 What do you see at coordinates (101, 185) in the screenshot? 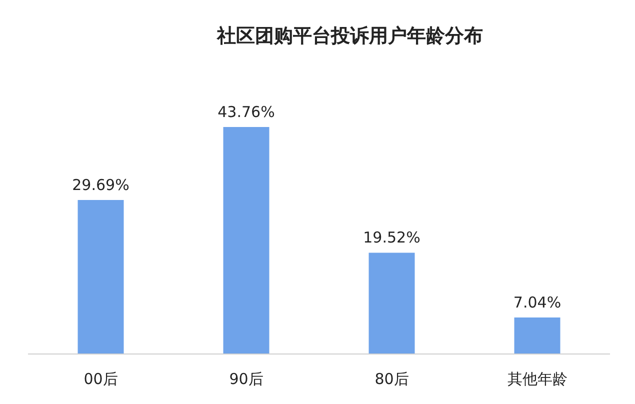
I see `data-label: 29.69%` at bounding box center [101, 185].